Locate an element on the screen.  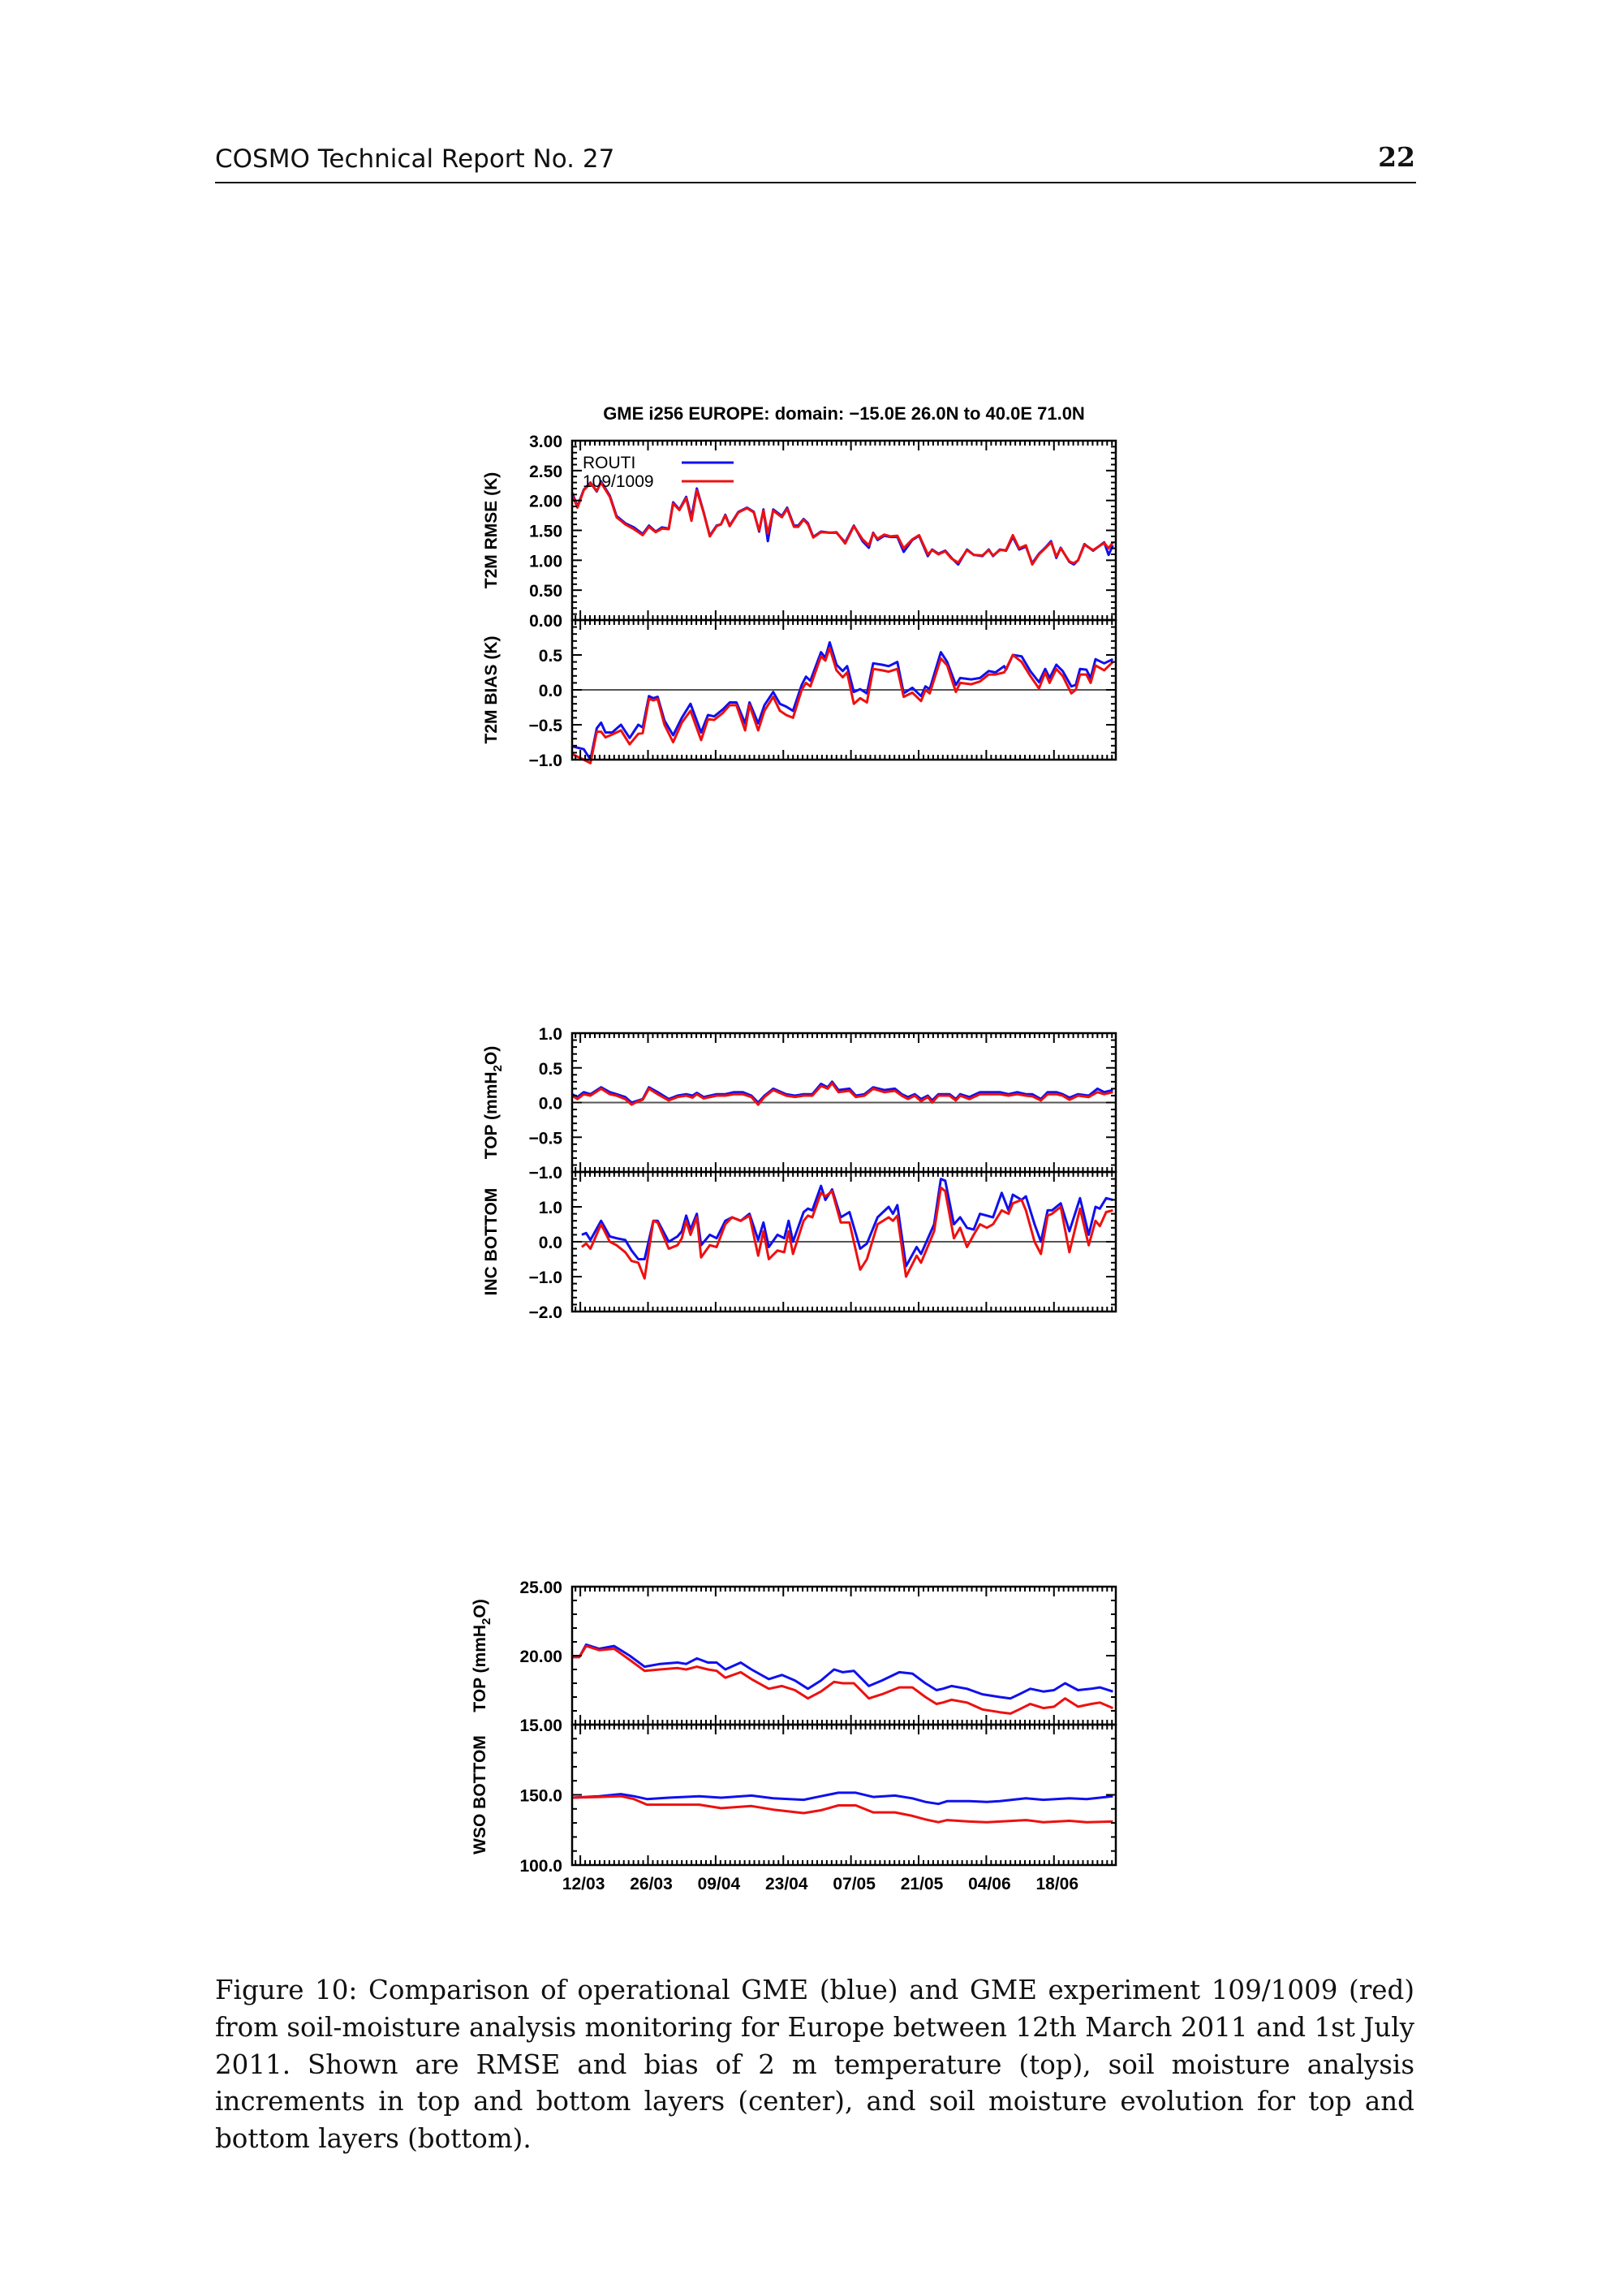
y-tick-label: −2.0 is located at coordinates (545, 1312).